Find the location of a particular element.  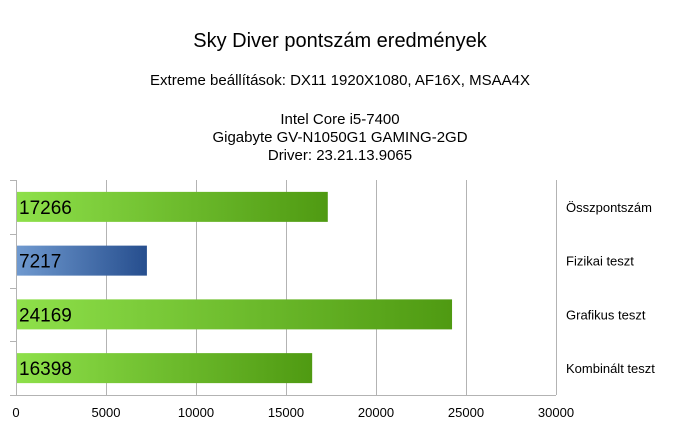

x-tick-label-3: 15000 is located at coordinates (286, 412).